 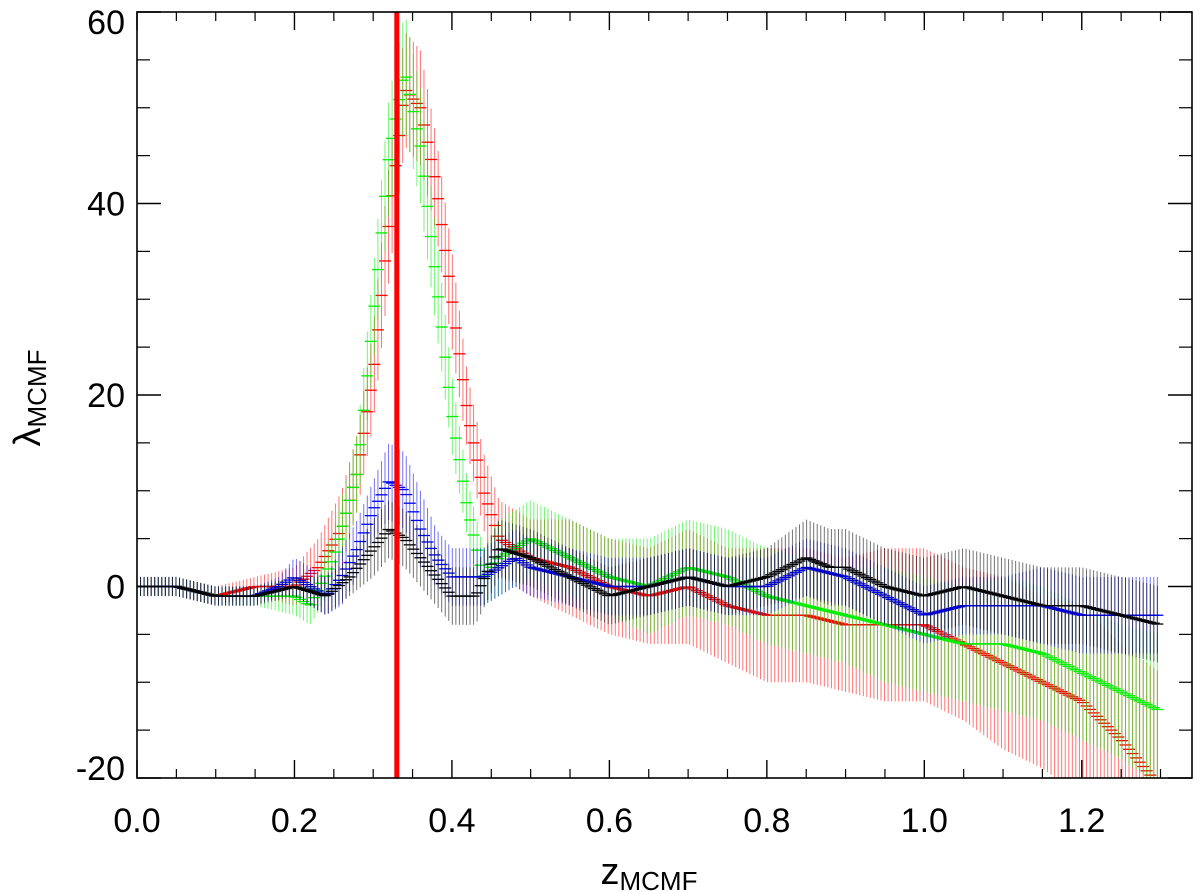 What do you see at coordinates (37, 389) in the screenshot?
I see `y-axis-title-sub: MCMF` at bounding box center [37, 389].